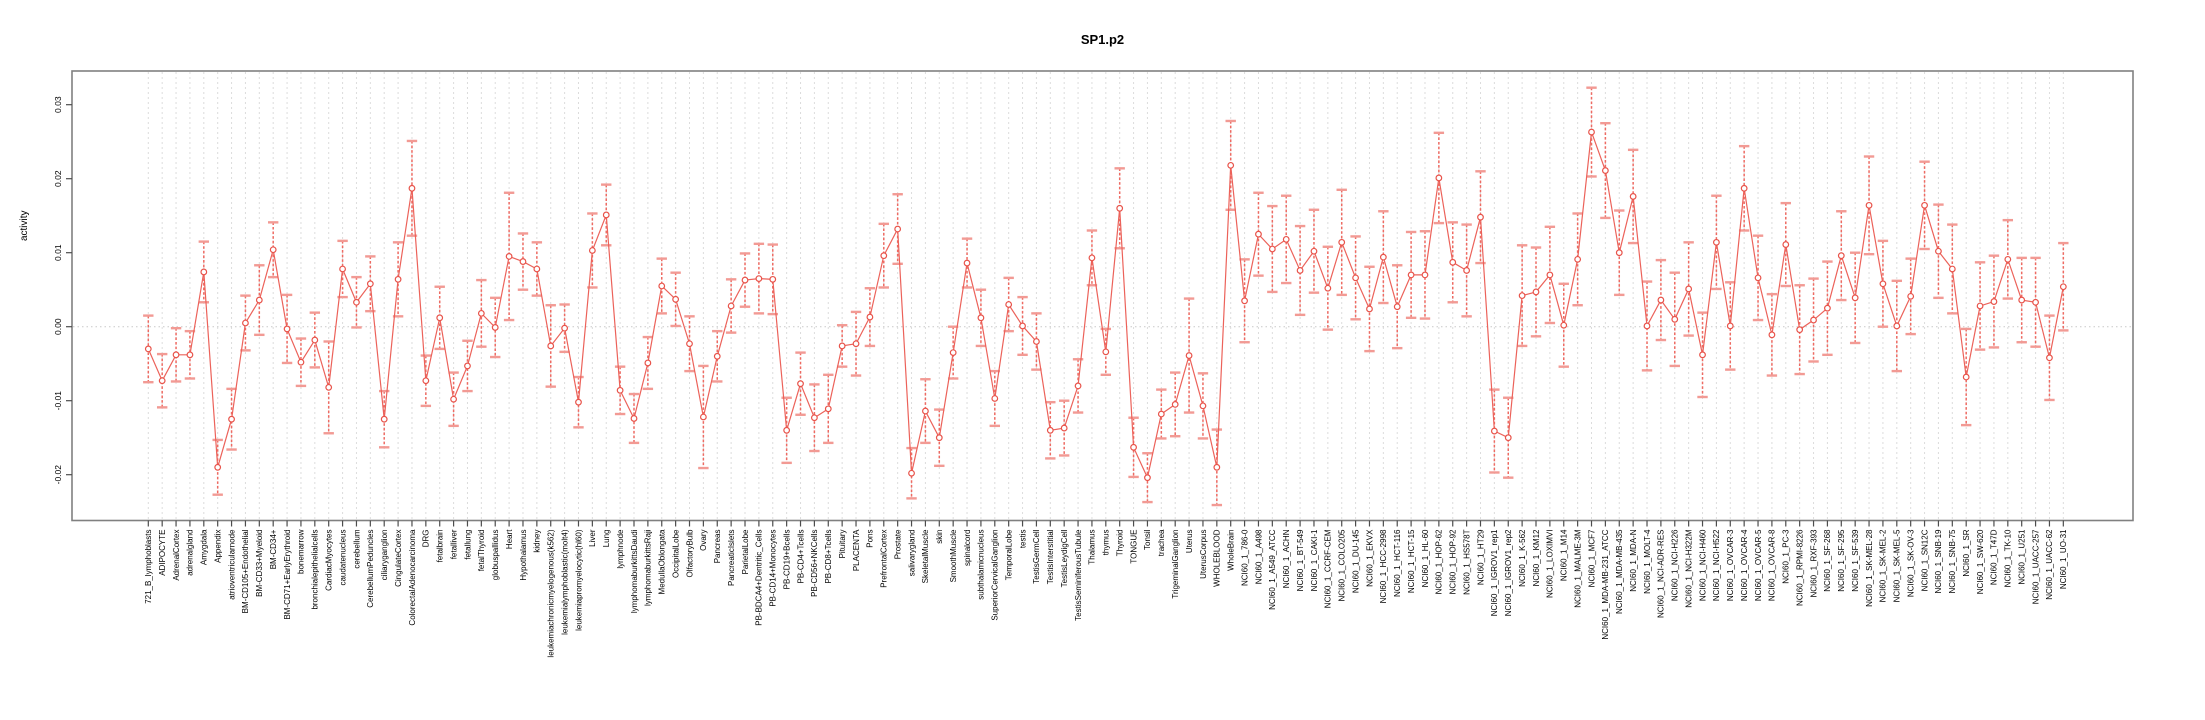 This screenshot has width=2205, height=720. I want to click on x-tick-label: salivarygland, so click(911, 553).